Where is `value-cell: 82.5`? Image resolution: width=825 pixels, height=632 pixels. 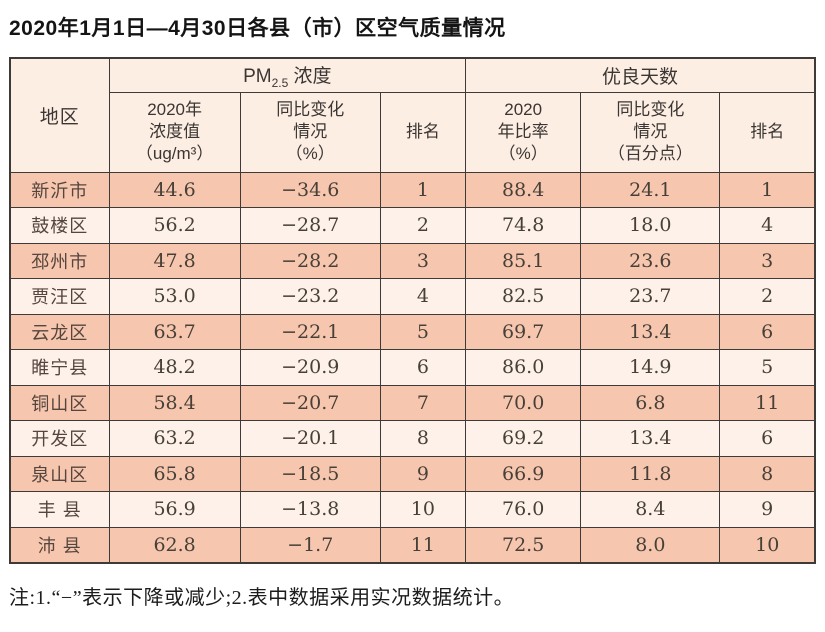 value-cell: 82.5 is located at coordinates (523, 296).